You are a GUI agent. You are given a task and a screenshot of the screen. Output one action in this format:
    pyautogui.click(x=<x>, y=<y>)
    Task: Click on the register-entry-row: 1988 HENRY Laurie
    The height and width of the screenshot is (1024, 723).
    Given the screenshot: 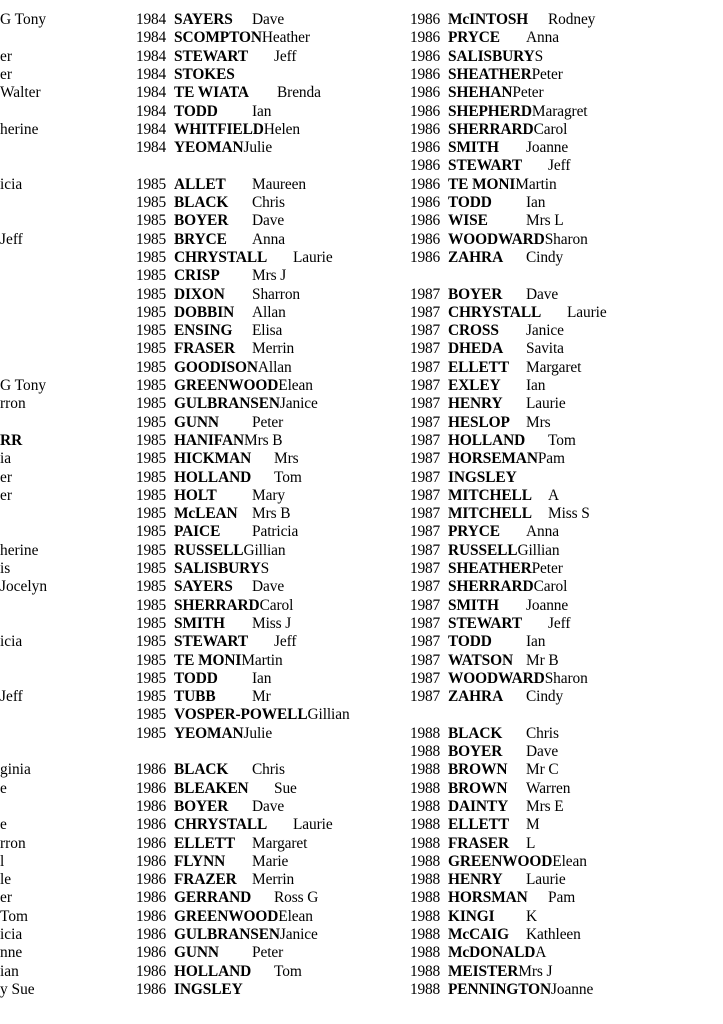 What is the action you would take?
    pyautogui.click(x=566, y=880)
    